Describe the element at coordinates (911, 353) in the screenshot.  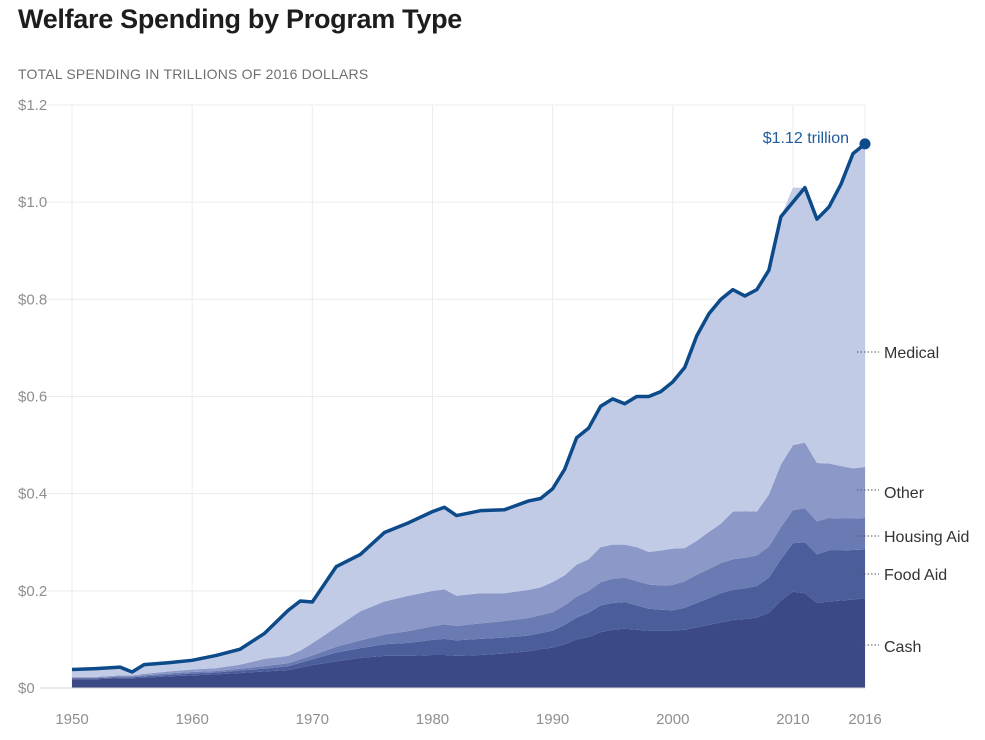
I see `label-medical: Medical` at that location.